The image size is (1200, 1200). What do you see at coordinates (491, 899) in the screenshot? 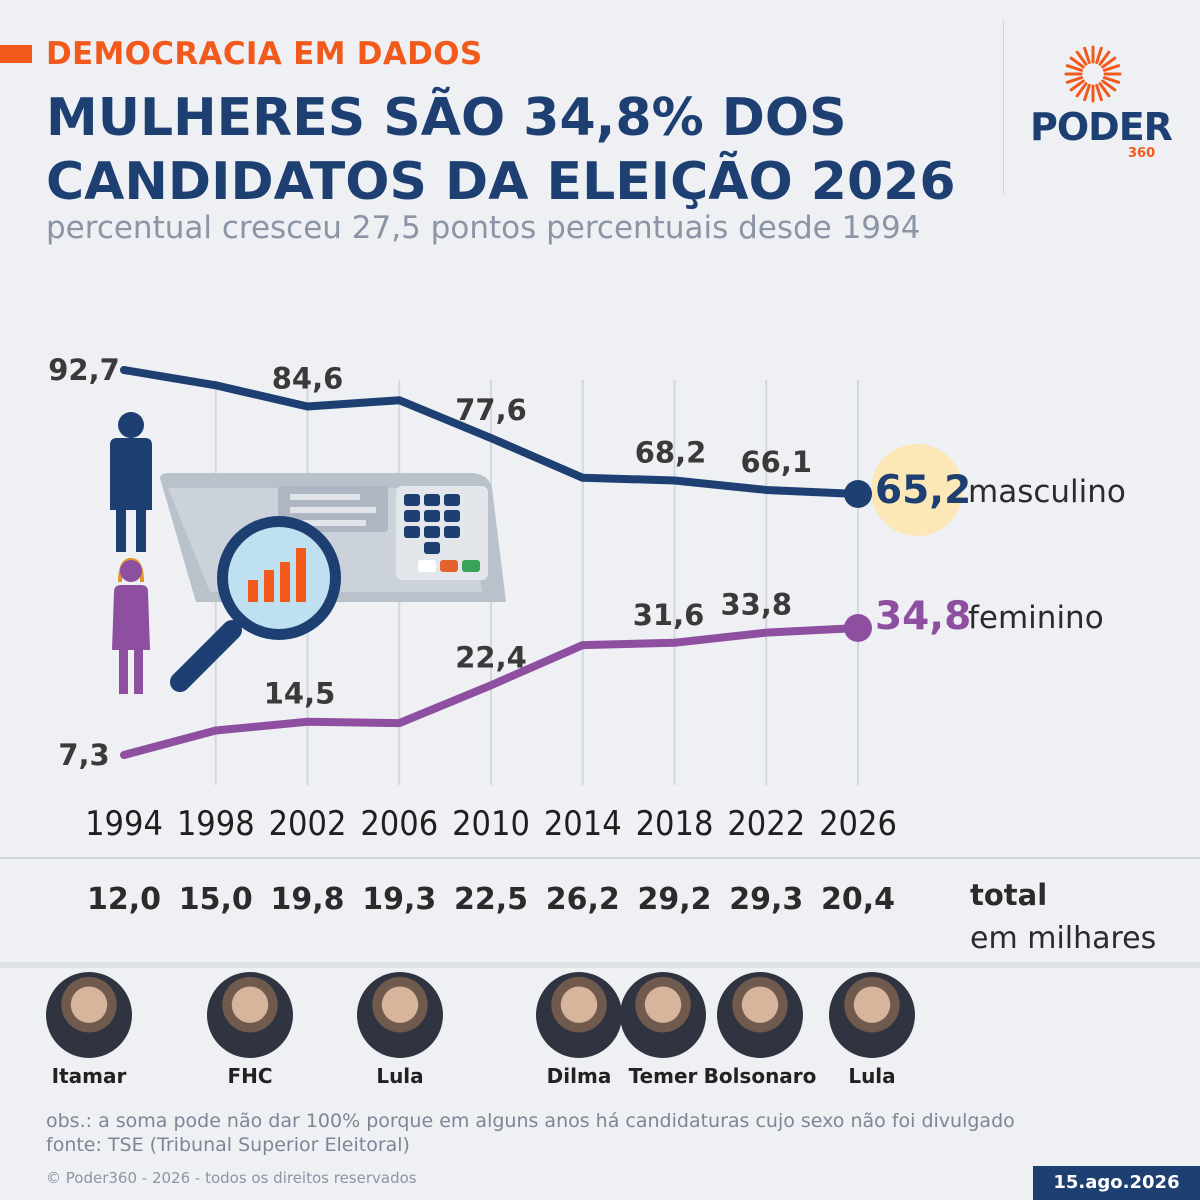
I see `total-value: 22,5` at bounding box center [491, 899].